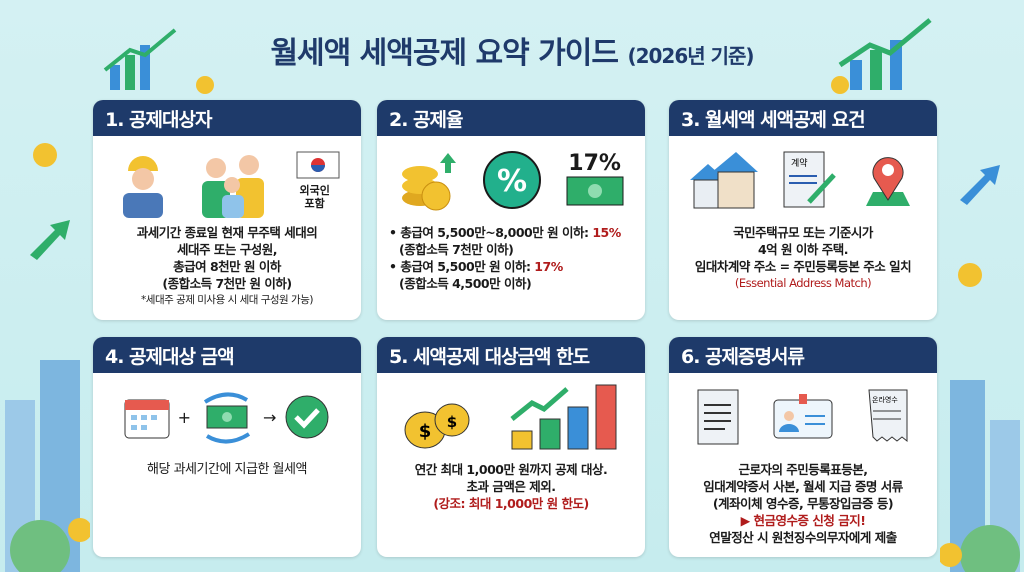 The height and width of the screenshot is (572, 1024). I want to click on card-heading: 1. 공제대상자, so click(227, 118).